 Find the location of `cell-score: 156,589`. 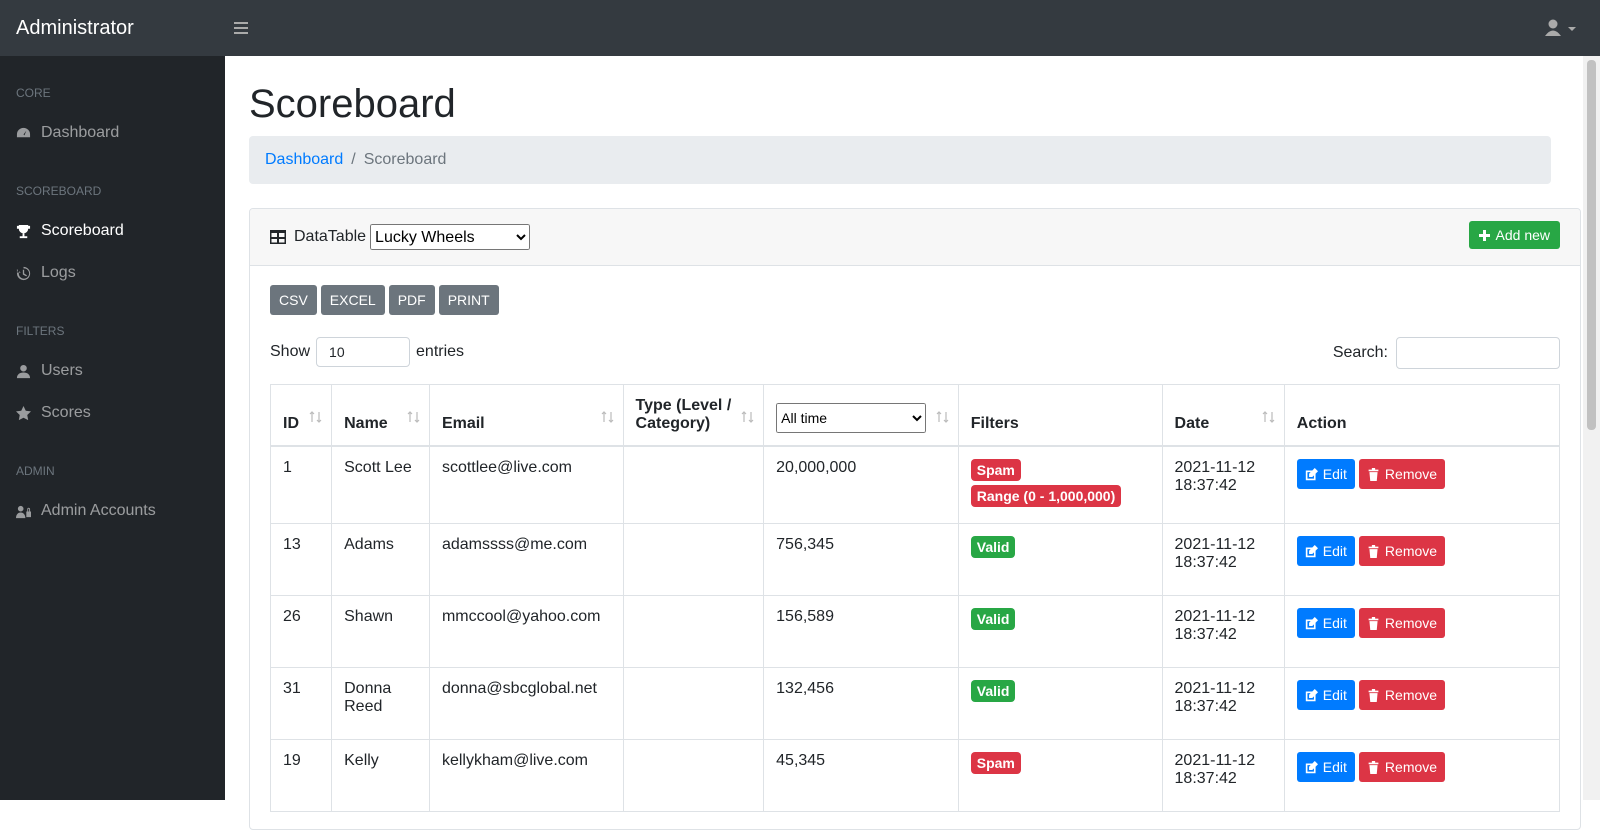

cell-score: 156,589 is located at coordinates (861, 631).